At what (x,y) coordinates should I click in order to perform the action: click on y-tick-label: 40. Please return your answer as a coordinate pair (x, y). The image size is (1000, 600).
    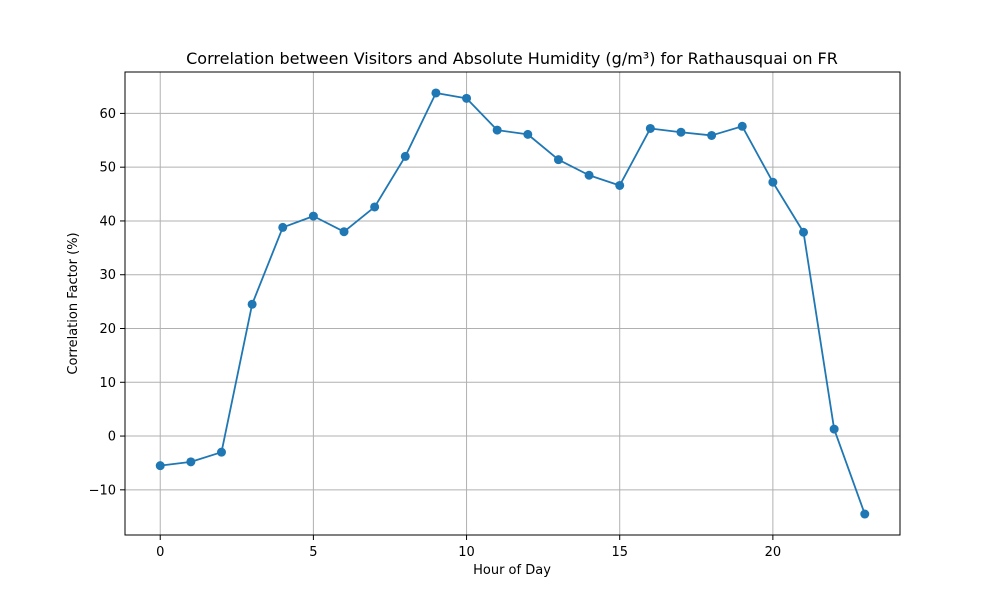
    Looking at the image, I should click on (107, 221).